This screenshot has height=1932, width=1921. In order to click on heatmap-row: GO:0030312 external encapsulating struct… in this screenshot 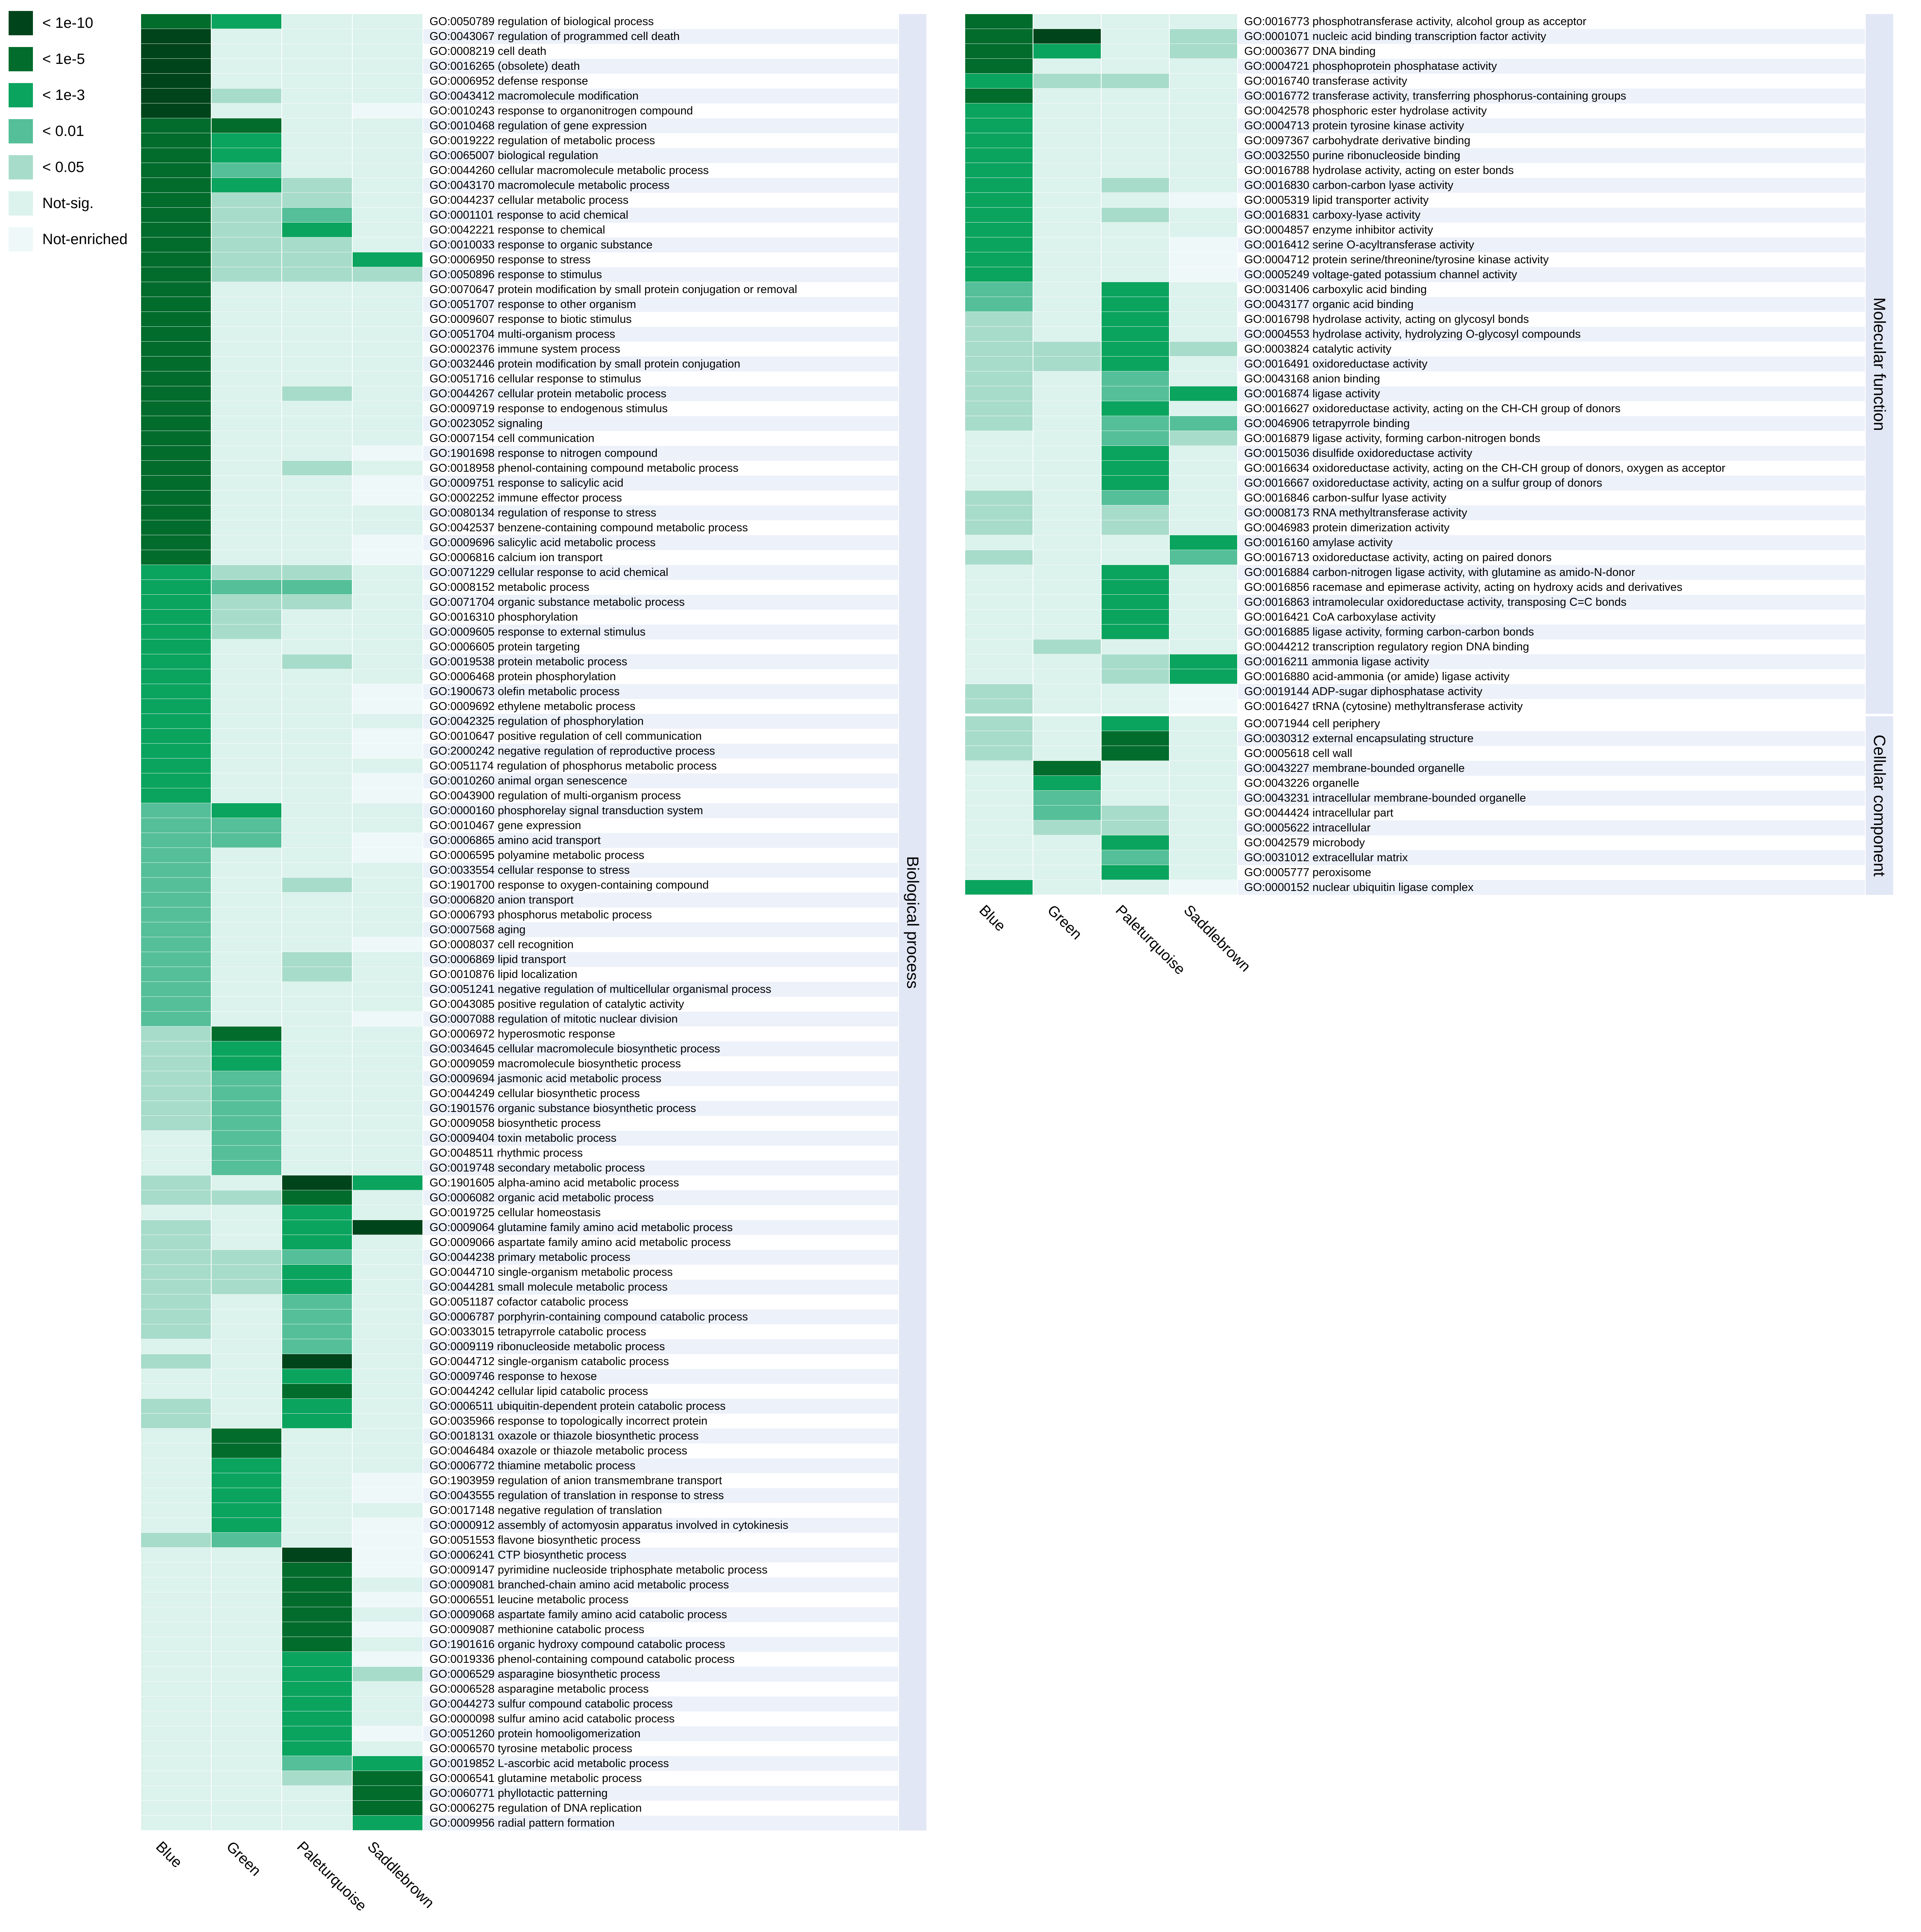, I will do `click(1415, 739)`.